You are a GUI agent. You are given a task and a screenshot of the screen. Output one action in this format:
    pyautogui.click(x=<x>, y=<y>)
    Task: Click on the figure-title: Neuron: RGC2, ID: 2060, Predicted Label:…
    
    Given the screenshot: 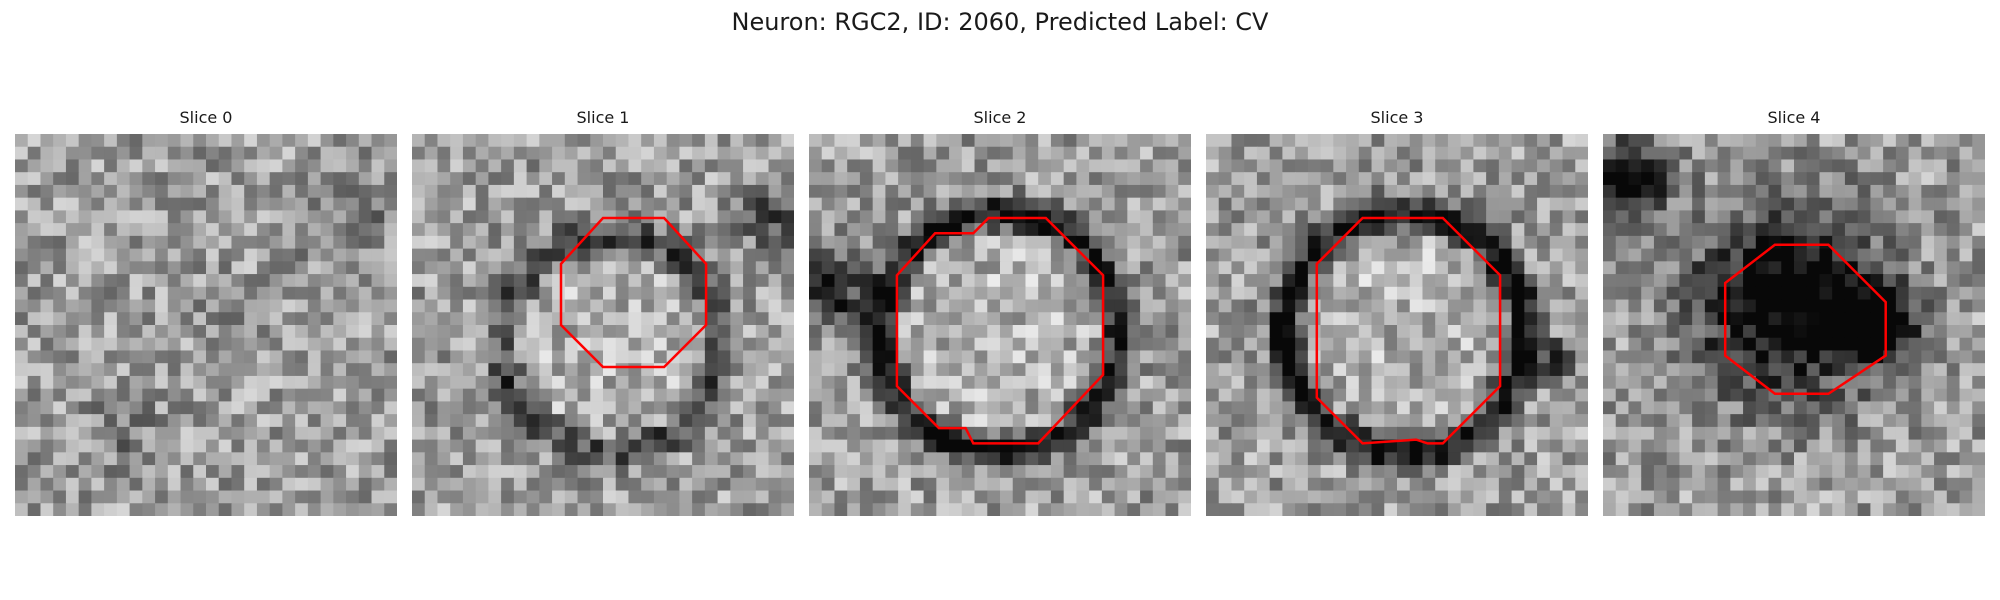 What is the action you would take?
    pyautogui.click(x=1000, y=22)
    